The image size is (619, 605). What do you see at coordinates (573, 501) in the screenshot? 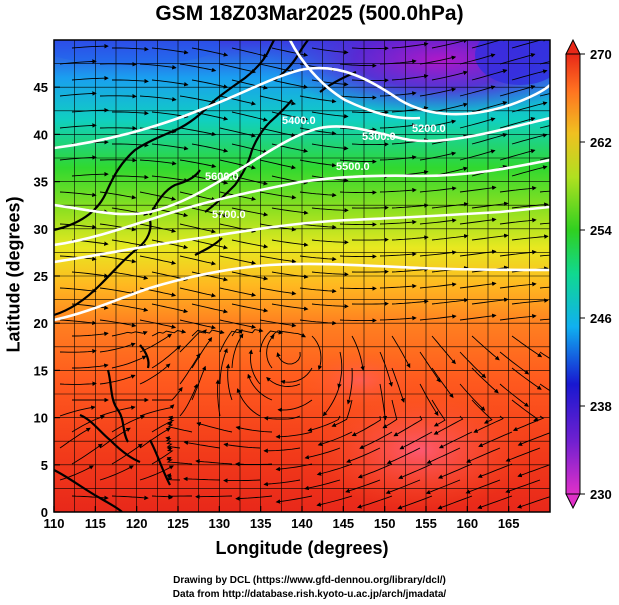
I see `colorbar-extend-bottom` at bounding box center [573, 501].